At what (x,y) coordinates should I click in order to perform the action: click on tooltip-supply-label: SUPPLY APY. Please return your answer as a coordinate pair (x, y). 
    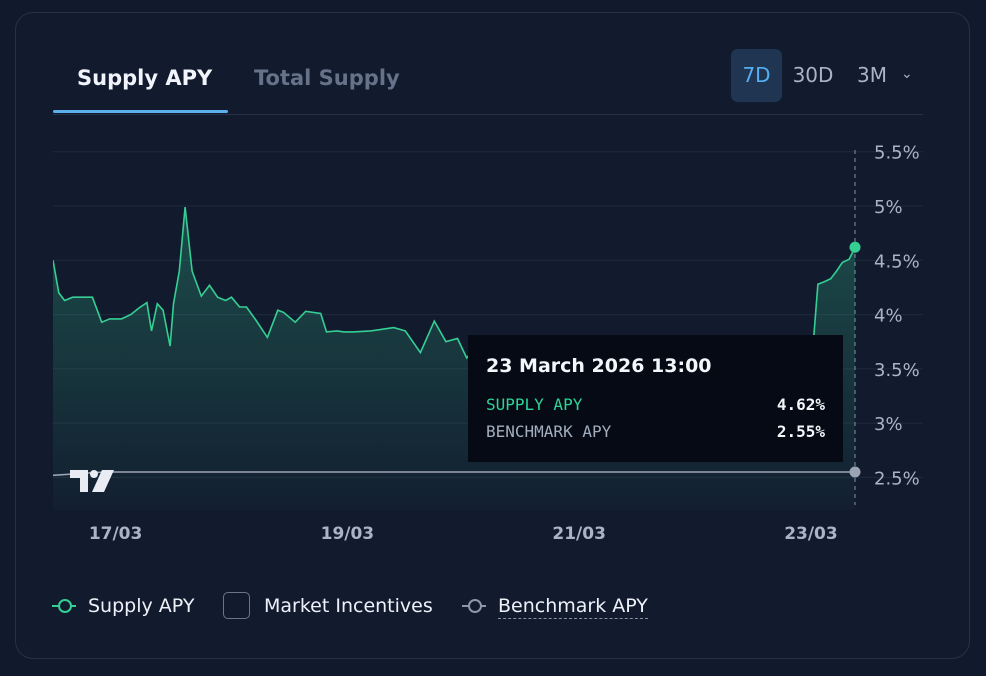
    Looking at the image, I should click on (534, 404).